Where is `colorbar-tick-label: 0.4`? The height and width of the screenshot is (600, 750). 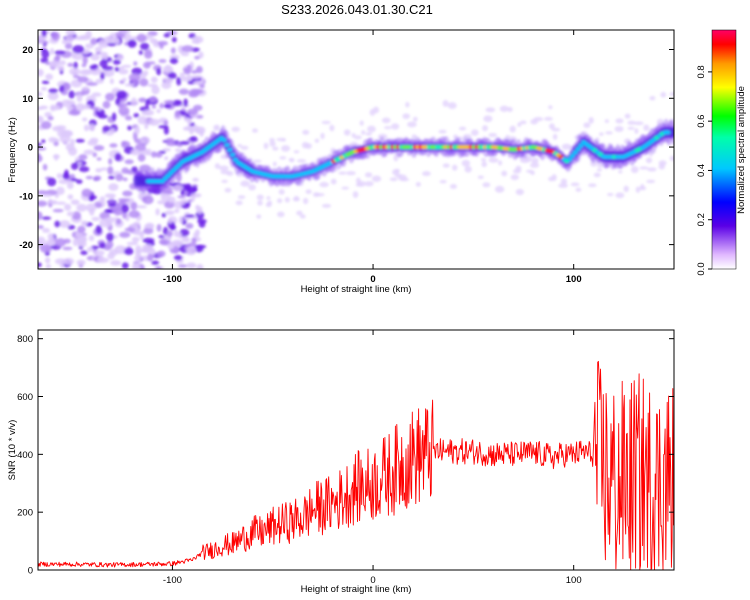
colorbar-tick-label: 0.4 is located at coordinates (701, 170).